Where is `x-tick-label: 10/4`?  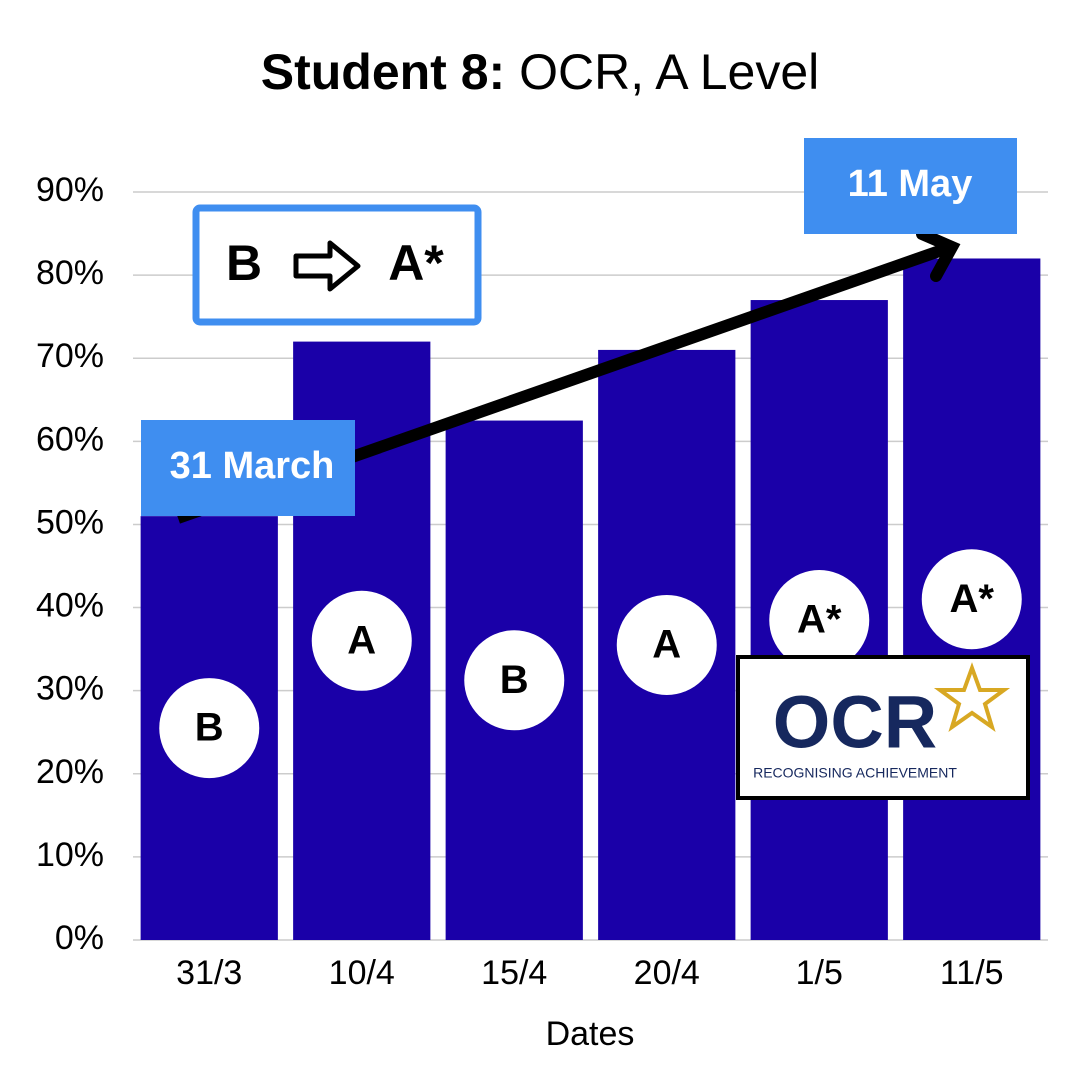 x-tick-label: 10/4 is located at coordinates (362, 973).